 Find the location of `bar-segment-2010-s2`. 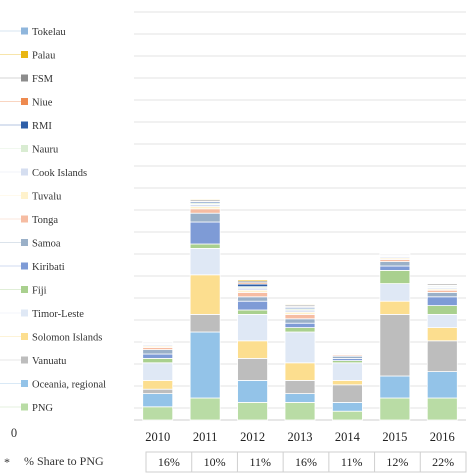

bar-segment-2010-s2 is located at coordinates (158, 391).